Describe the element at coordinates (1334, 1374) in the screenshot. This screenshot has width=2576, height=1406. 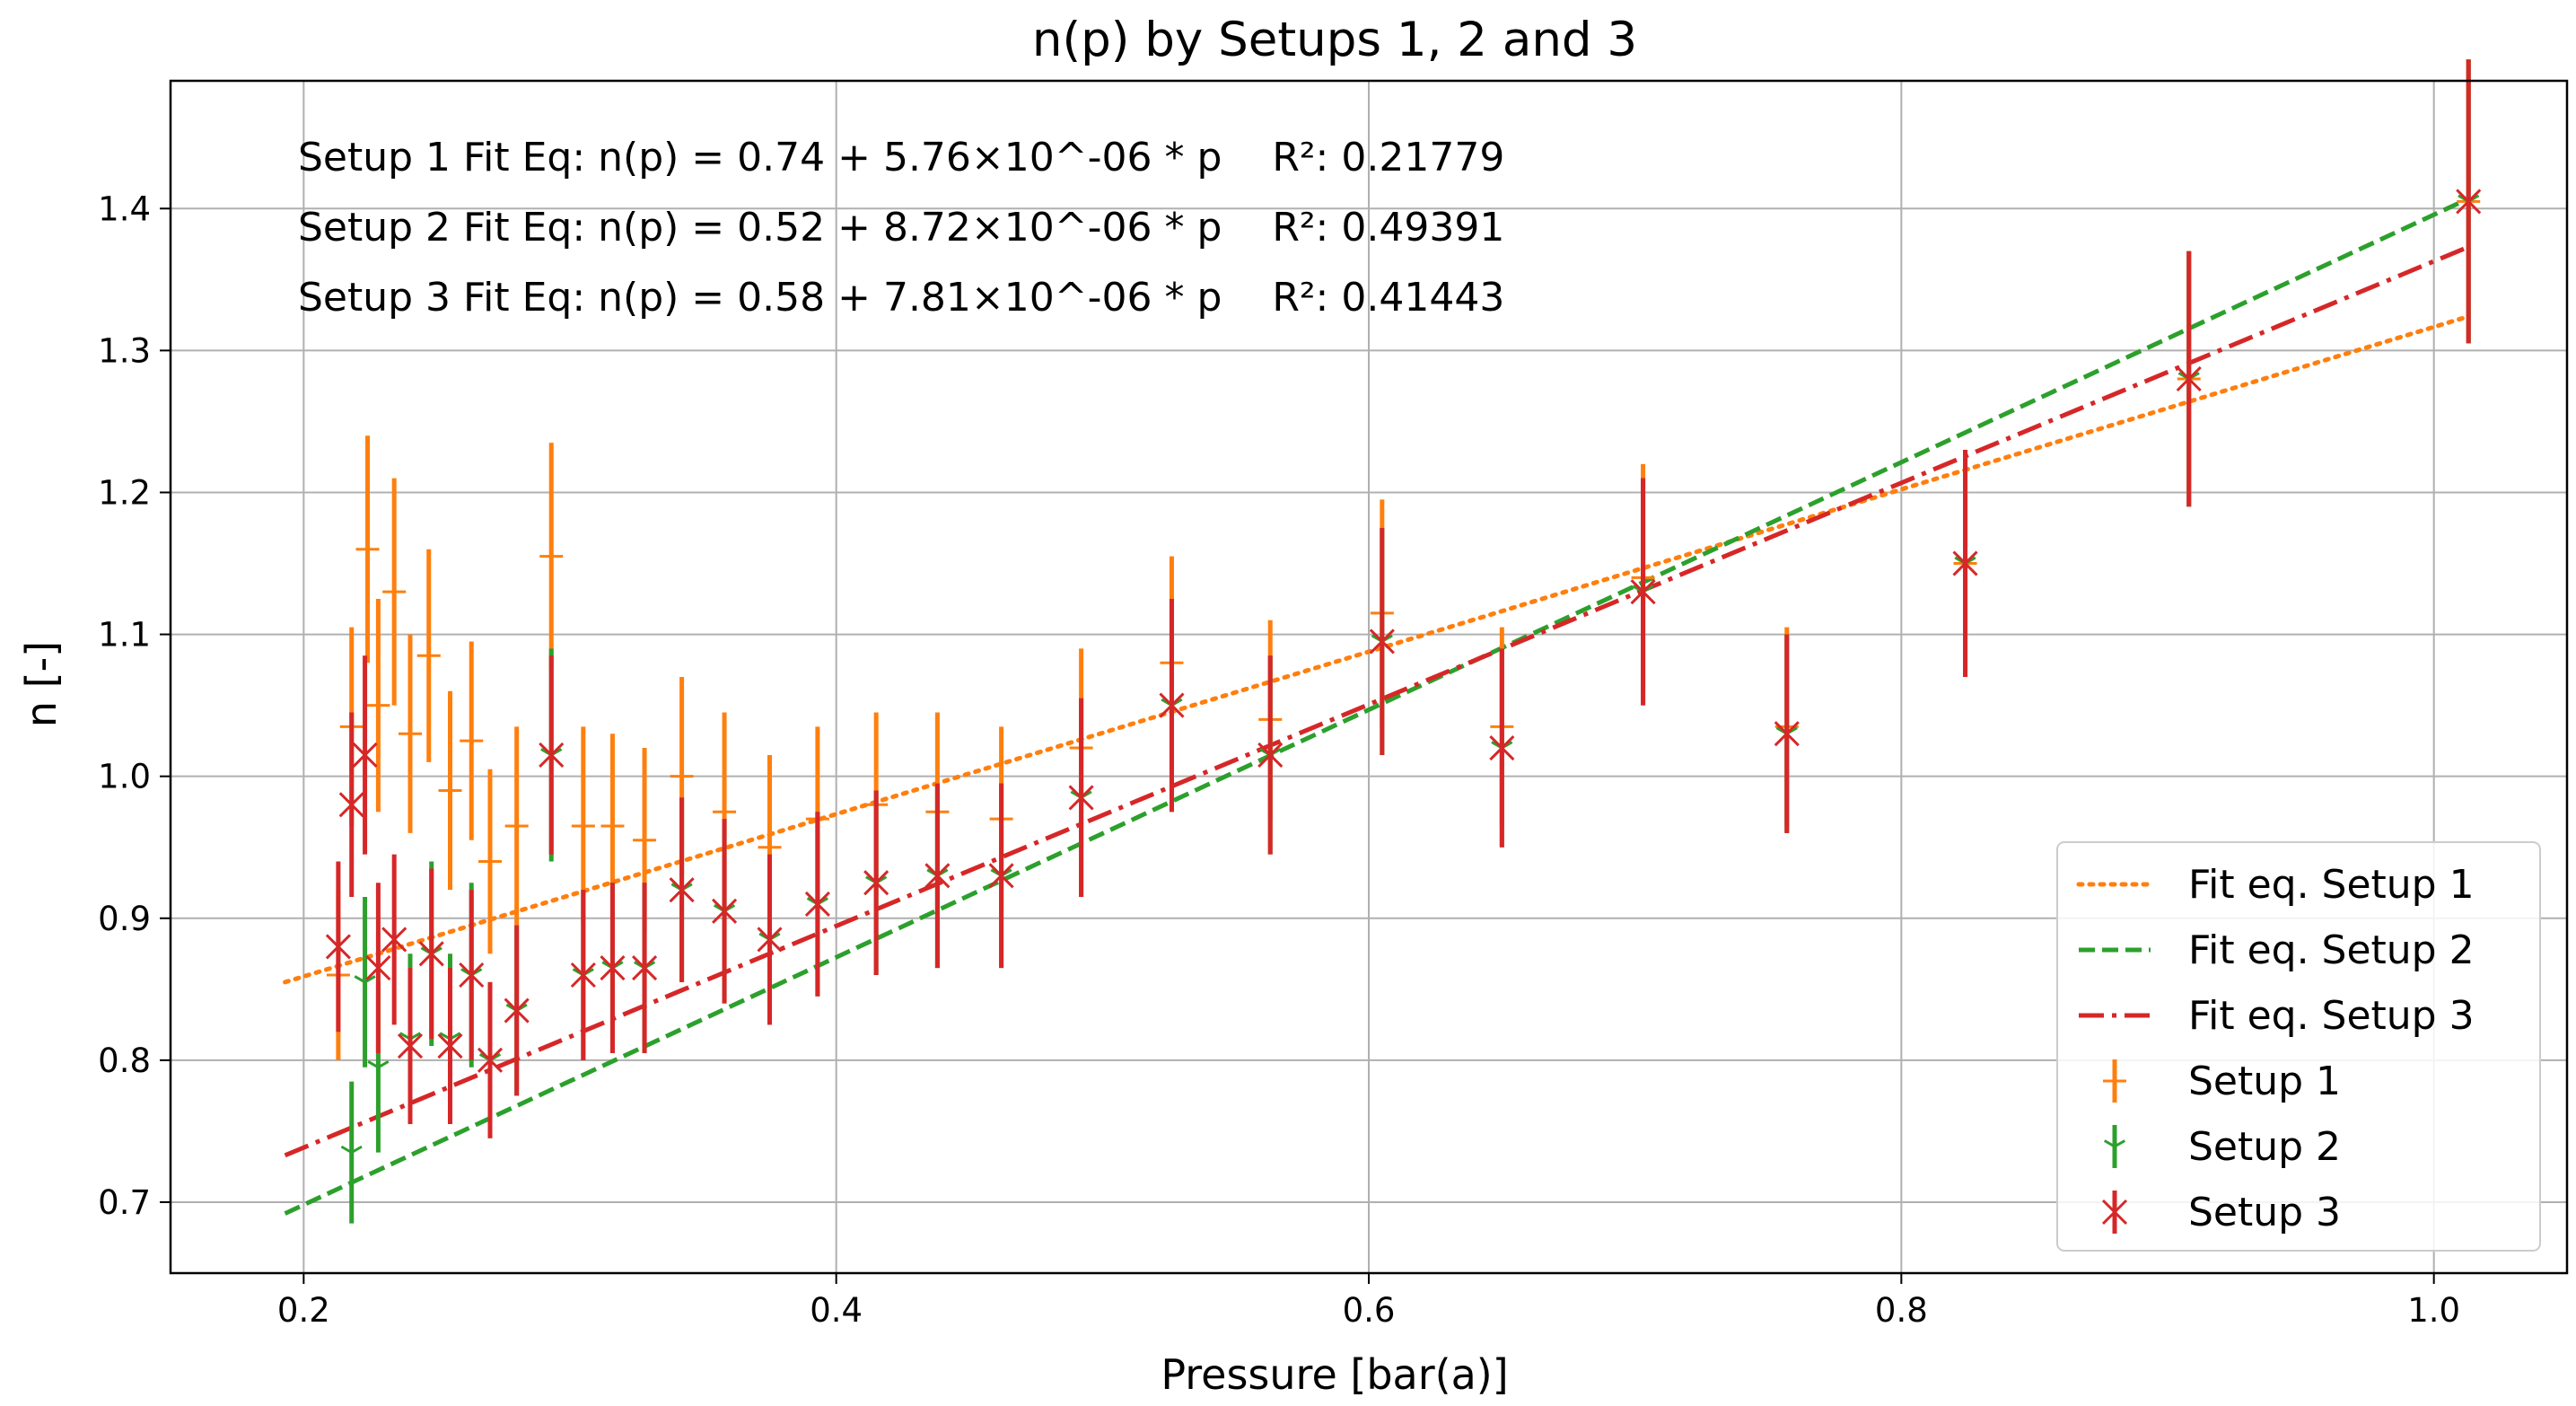
I see `x-axis-label: Pressure [bar(a)]` at that location.